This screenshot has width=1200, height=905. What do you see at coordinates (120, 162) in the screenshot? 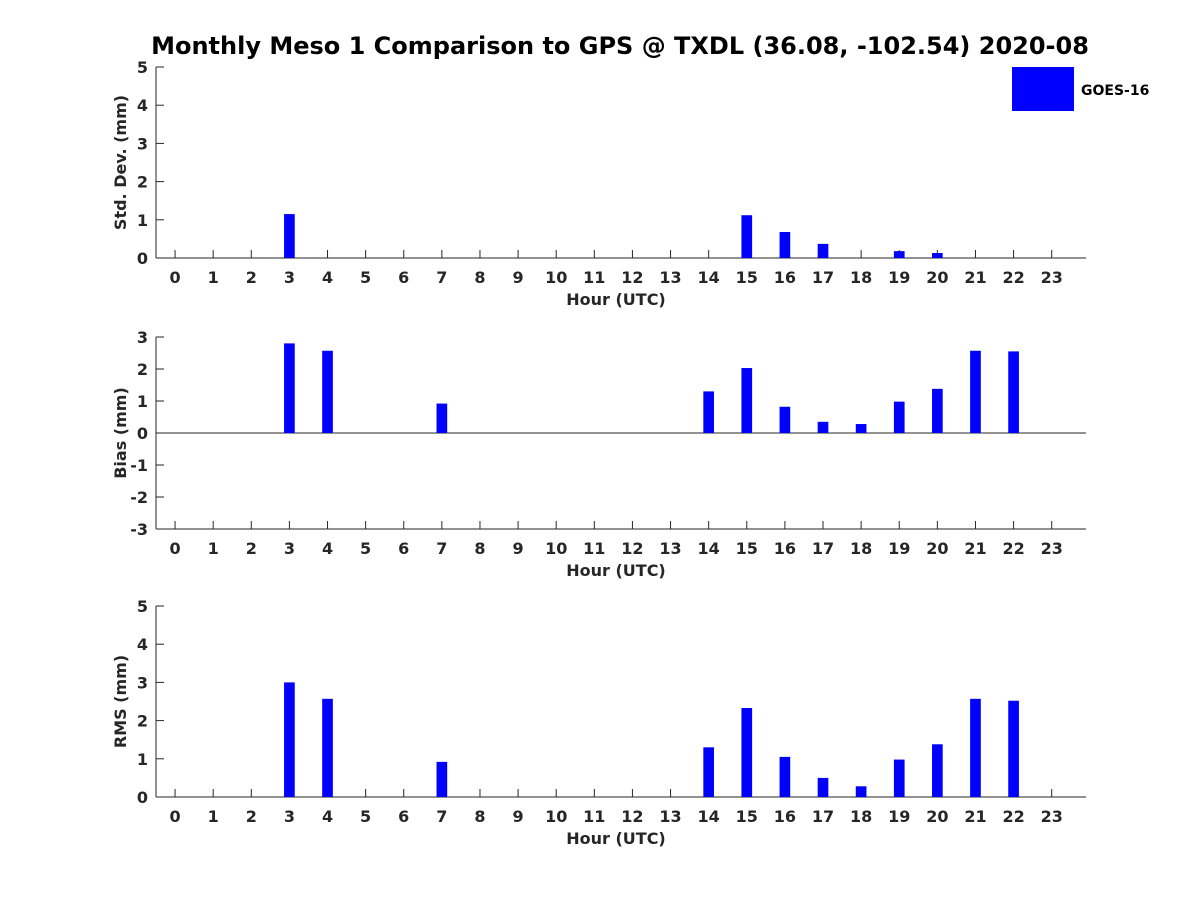
I see `y-axis-label: Std. Dev. (mm)` at bounding box center [120, 162].